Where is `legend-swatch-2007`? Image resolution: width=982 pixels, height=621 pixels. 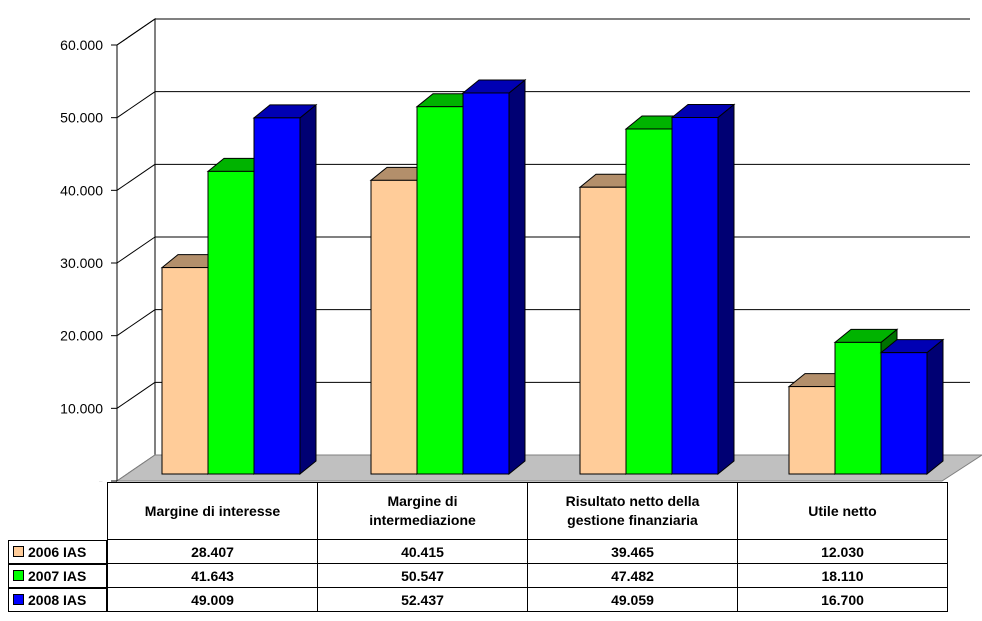 legend-swatch-2007 is located at coordinates (18, 575).